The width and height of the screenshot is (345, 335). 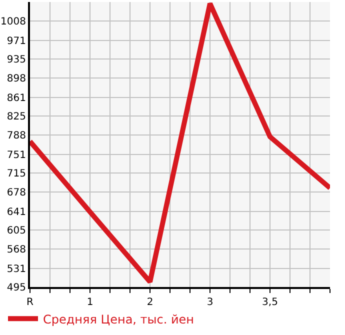 I want to click on y-tick-label: 935, so click(x=16, y=60).